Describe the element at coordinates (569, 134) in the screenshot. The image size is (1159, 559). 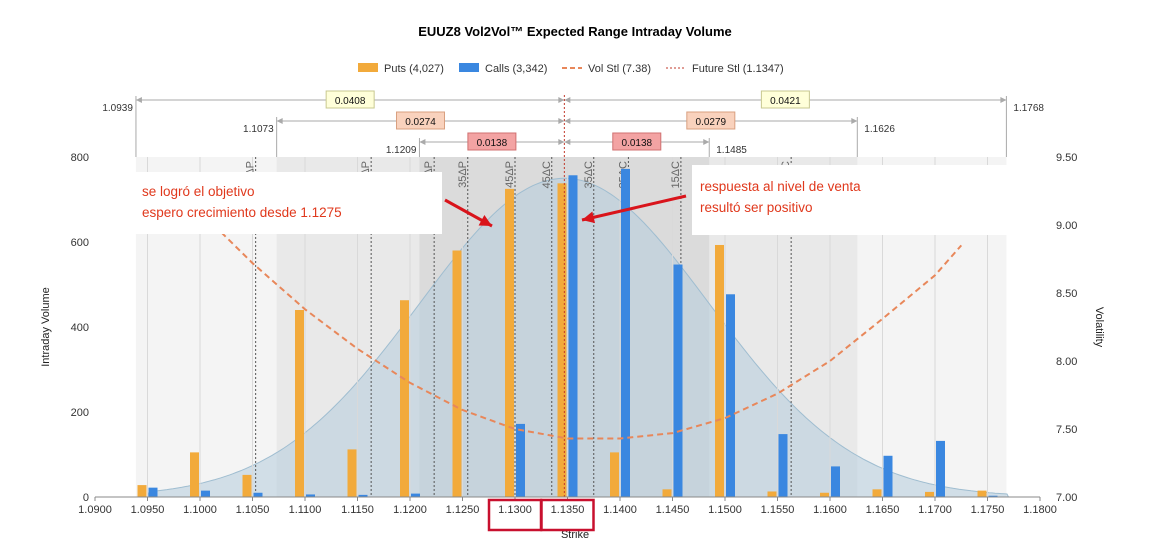
I see `range-row-1: 1.1073 1.1626 0.0274 0.0279` at that location.